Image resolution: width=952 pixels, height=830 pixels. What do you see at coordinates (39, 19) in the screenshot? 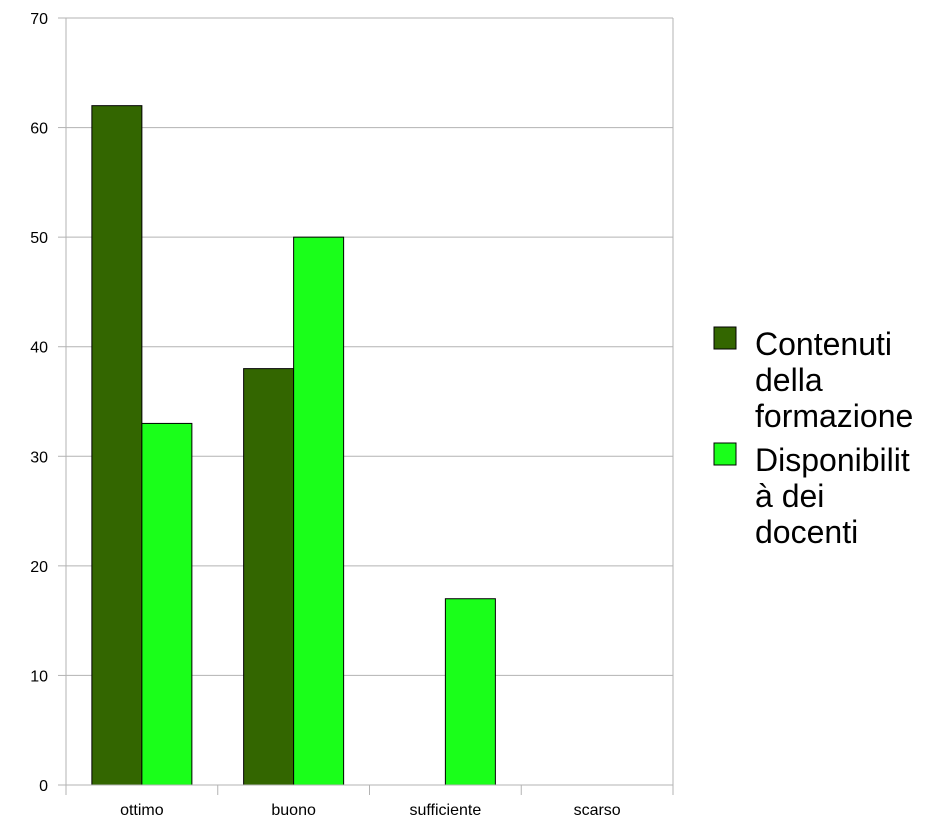
I see `y-tick-label: 70` at bounding box center [39, 19].